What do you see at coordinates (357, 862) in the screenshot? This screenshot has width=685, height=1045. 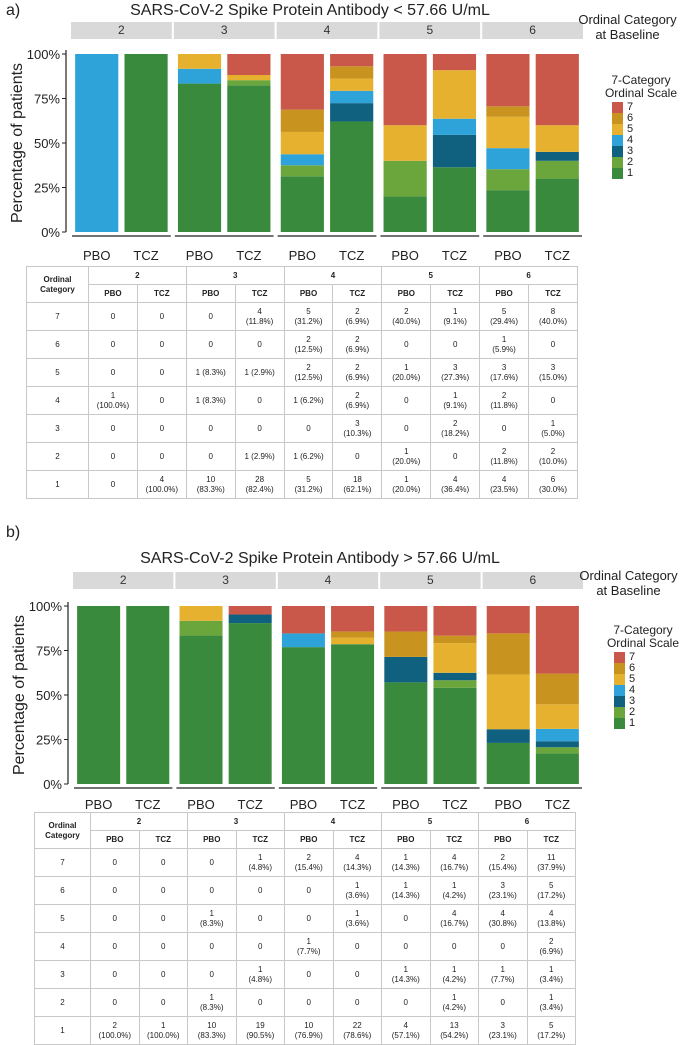 I see `table-cell: 4 (14.3%)` at bounding box center [357, 862].